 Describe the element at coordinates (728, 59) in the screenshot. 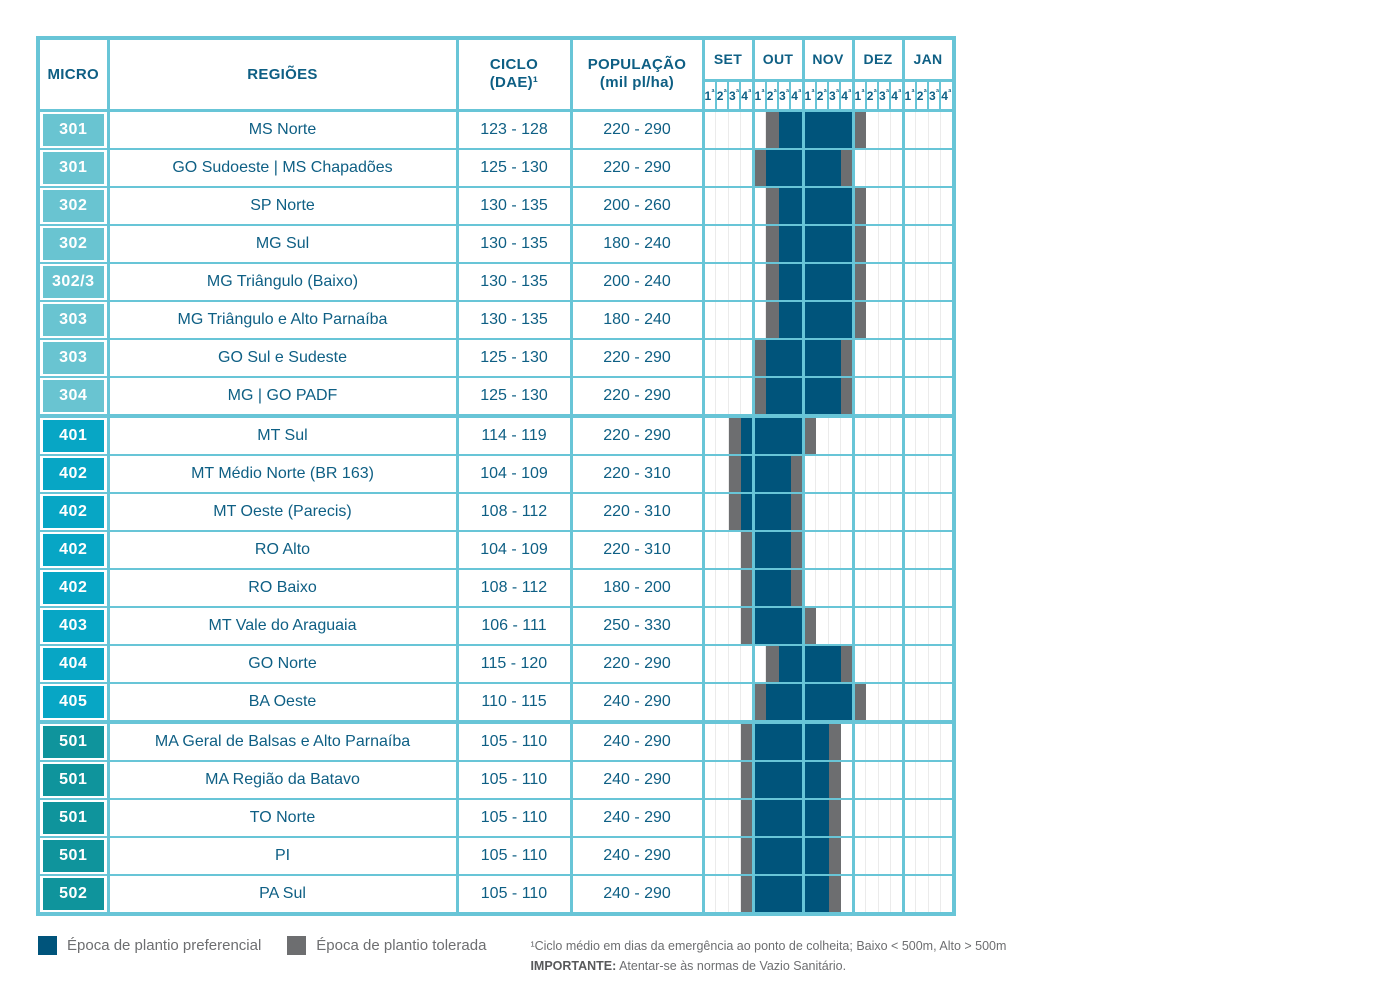

I see `month-header-set: SET` at that location.